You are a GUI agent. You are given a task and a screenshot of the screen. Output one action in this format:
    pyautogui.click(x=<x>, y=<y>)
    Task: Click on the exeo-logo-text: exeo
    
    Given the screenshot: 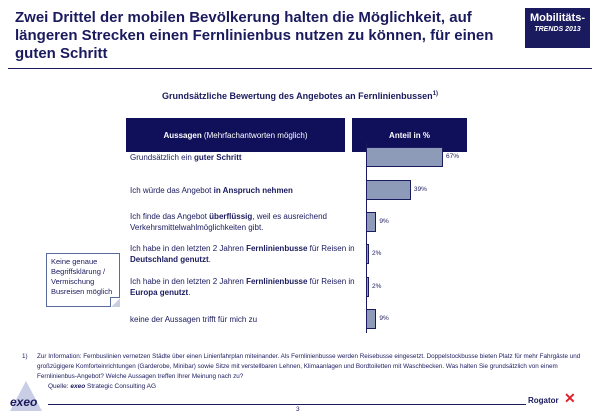 What is the action you would take?
    pyautogui.click(x=24, y=402)
    